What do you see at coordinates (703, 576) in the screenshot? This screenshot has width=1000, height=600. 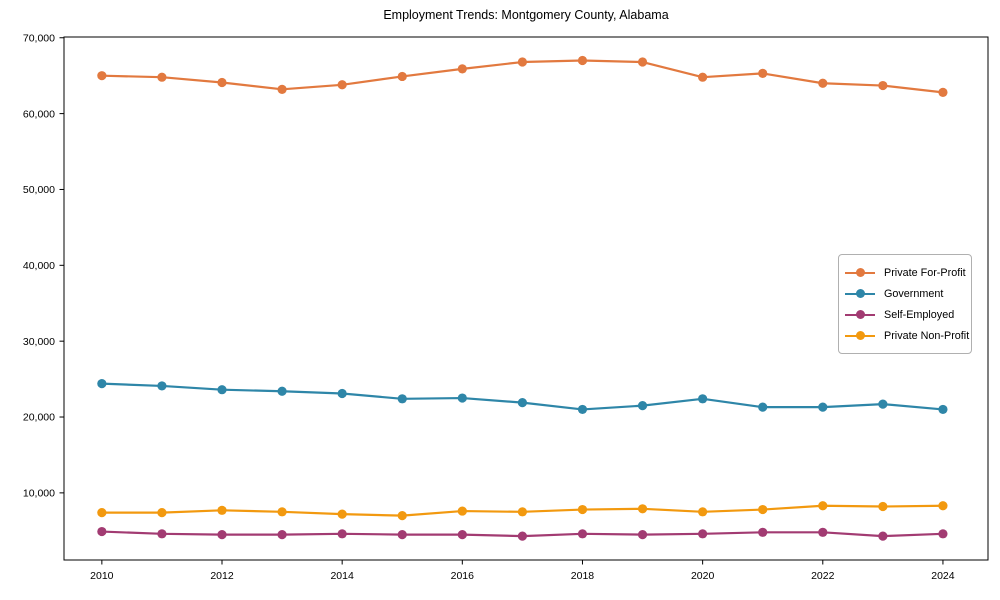 I see `x-axis-tick-label: 2020` at bounding box center [703, 576].